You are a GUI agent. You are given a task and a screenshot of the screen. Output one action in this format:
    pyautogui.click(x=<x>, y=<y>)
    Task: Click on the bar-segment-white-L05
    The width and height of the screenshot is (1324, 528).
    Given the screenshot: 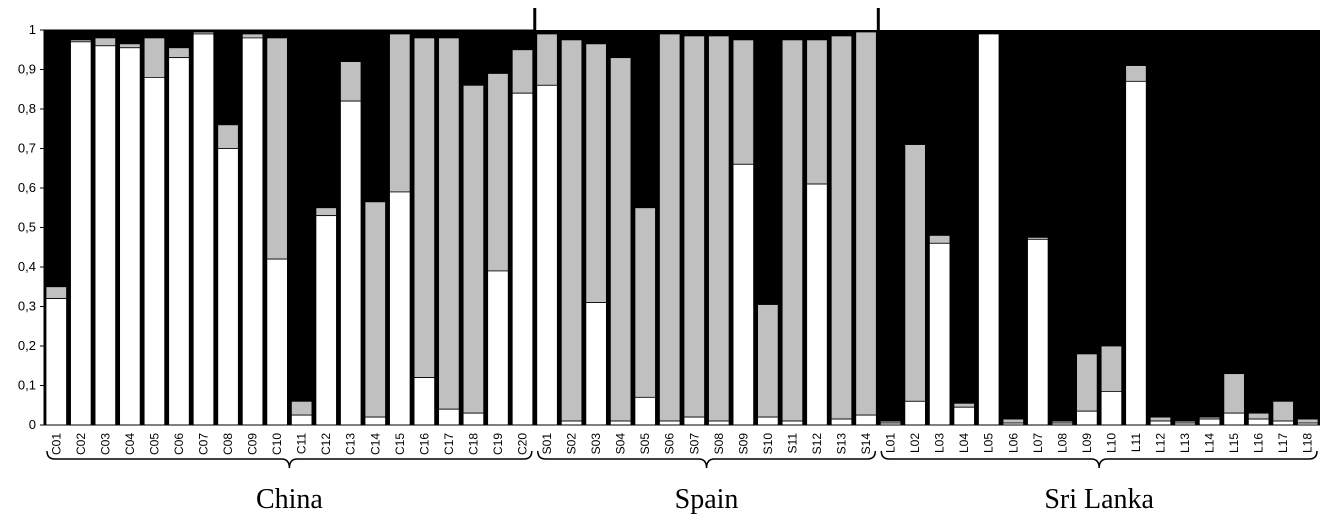 What is the action you would take?
    pyautogui.click(x=989, y=229)
    